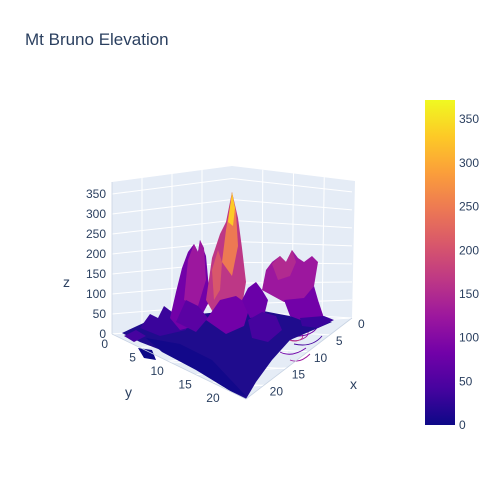 This screenshot has height=500, width=500. Describe the element at coordinates (213, 398) in the screenshot. I see `y-tick-label: 20` at that location.